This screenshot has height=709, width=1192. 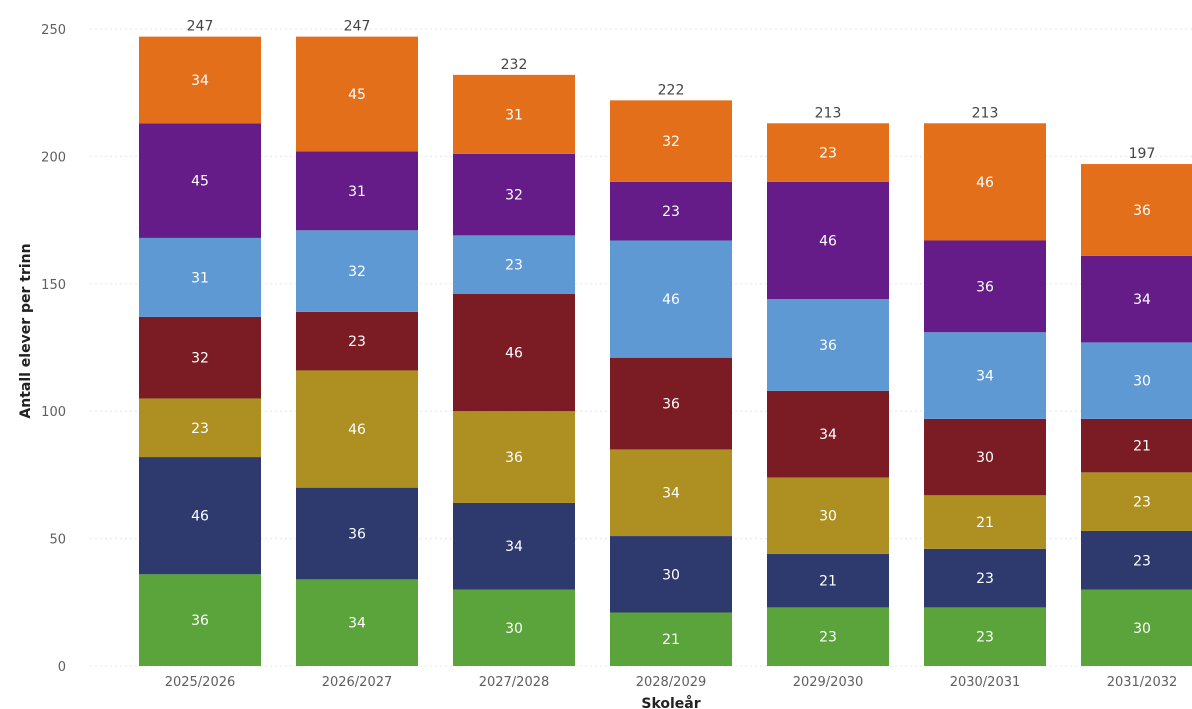 I want to click on y-tick-label: 200, so click(x=53, y=157).